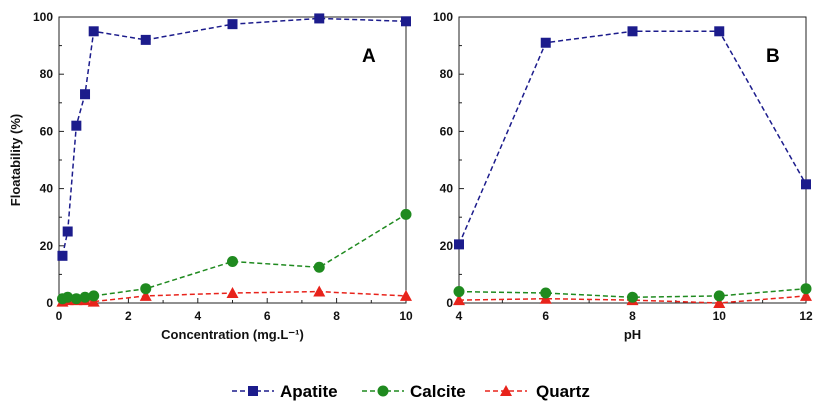 This screenshot has height=401, width=813. Describe the element at coordinates (47, 74) in the screenshot. I see `panel-a-y-tick-label: 80` at that location.